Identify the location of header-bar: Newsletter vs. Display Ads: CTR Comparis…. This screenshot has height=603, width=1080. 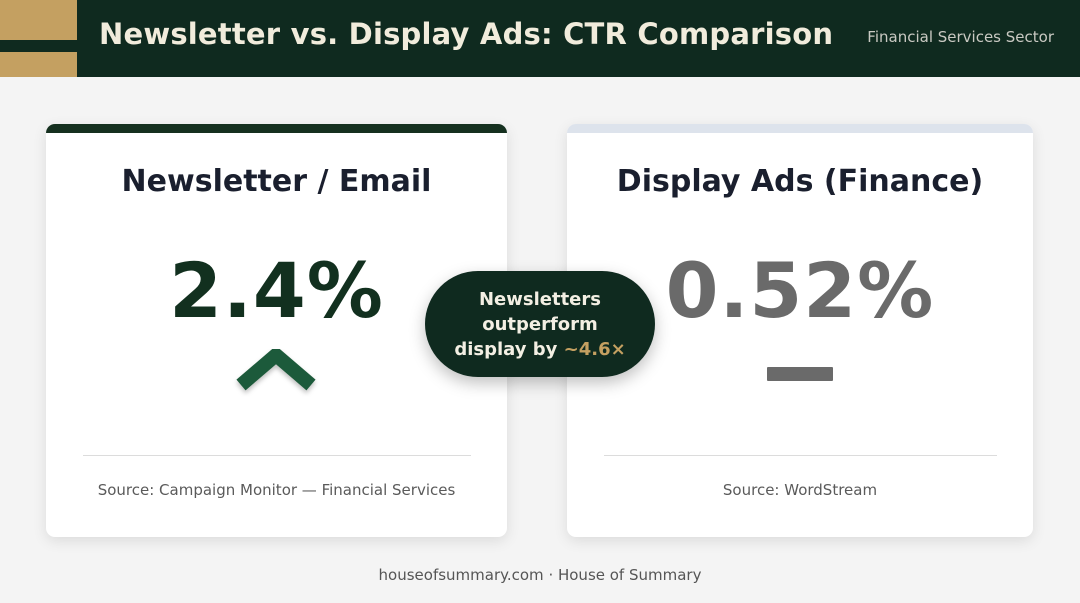
(540, 38).